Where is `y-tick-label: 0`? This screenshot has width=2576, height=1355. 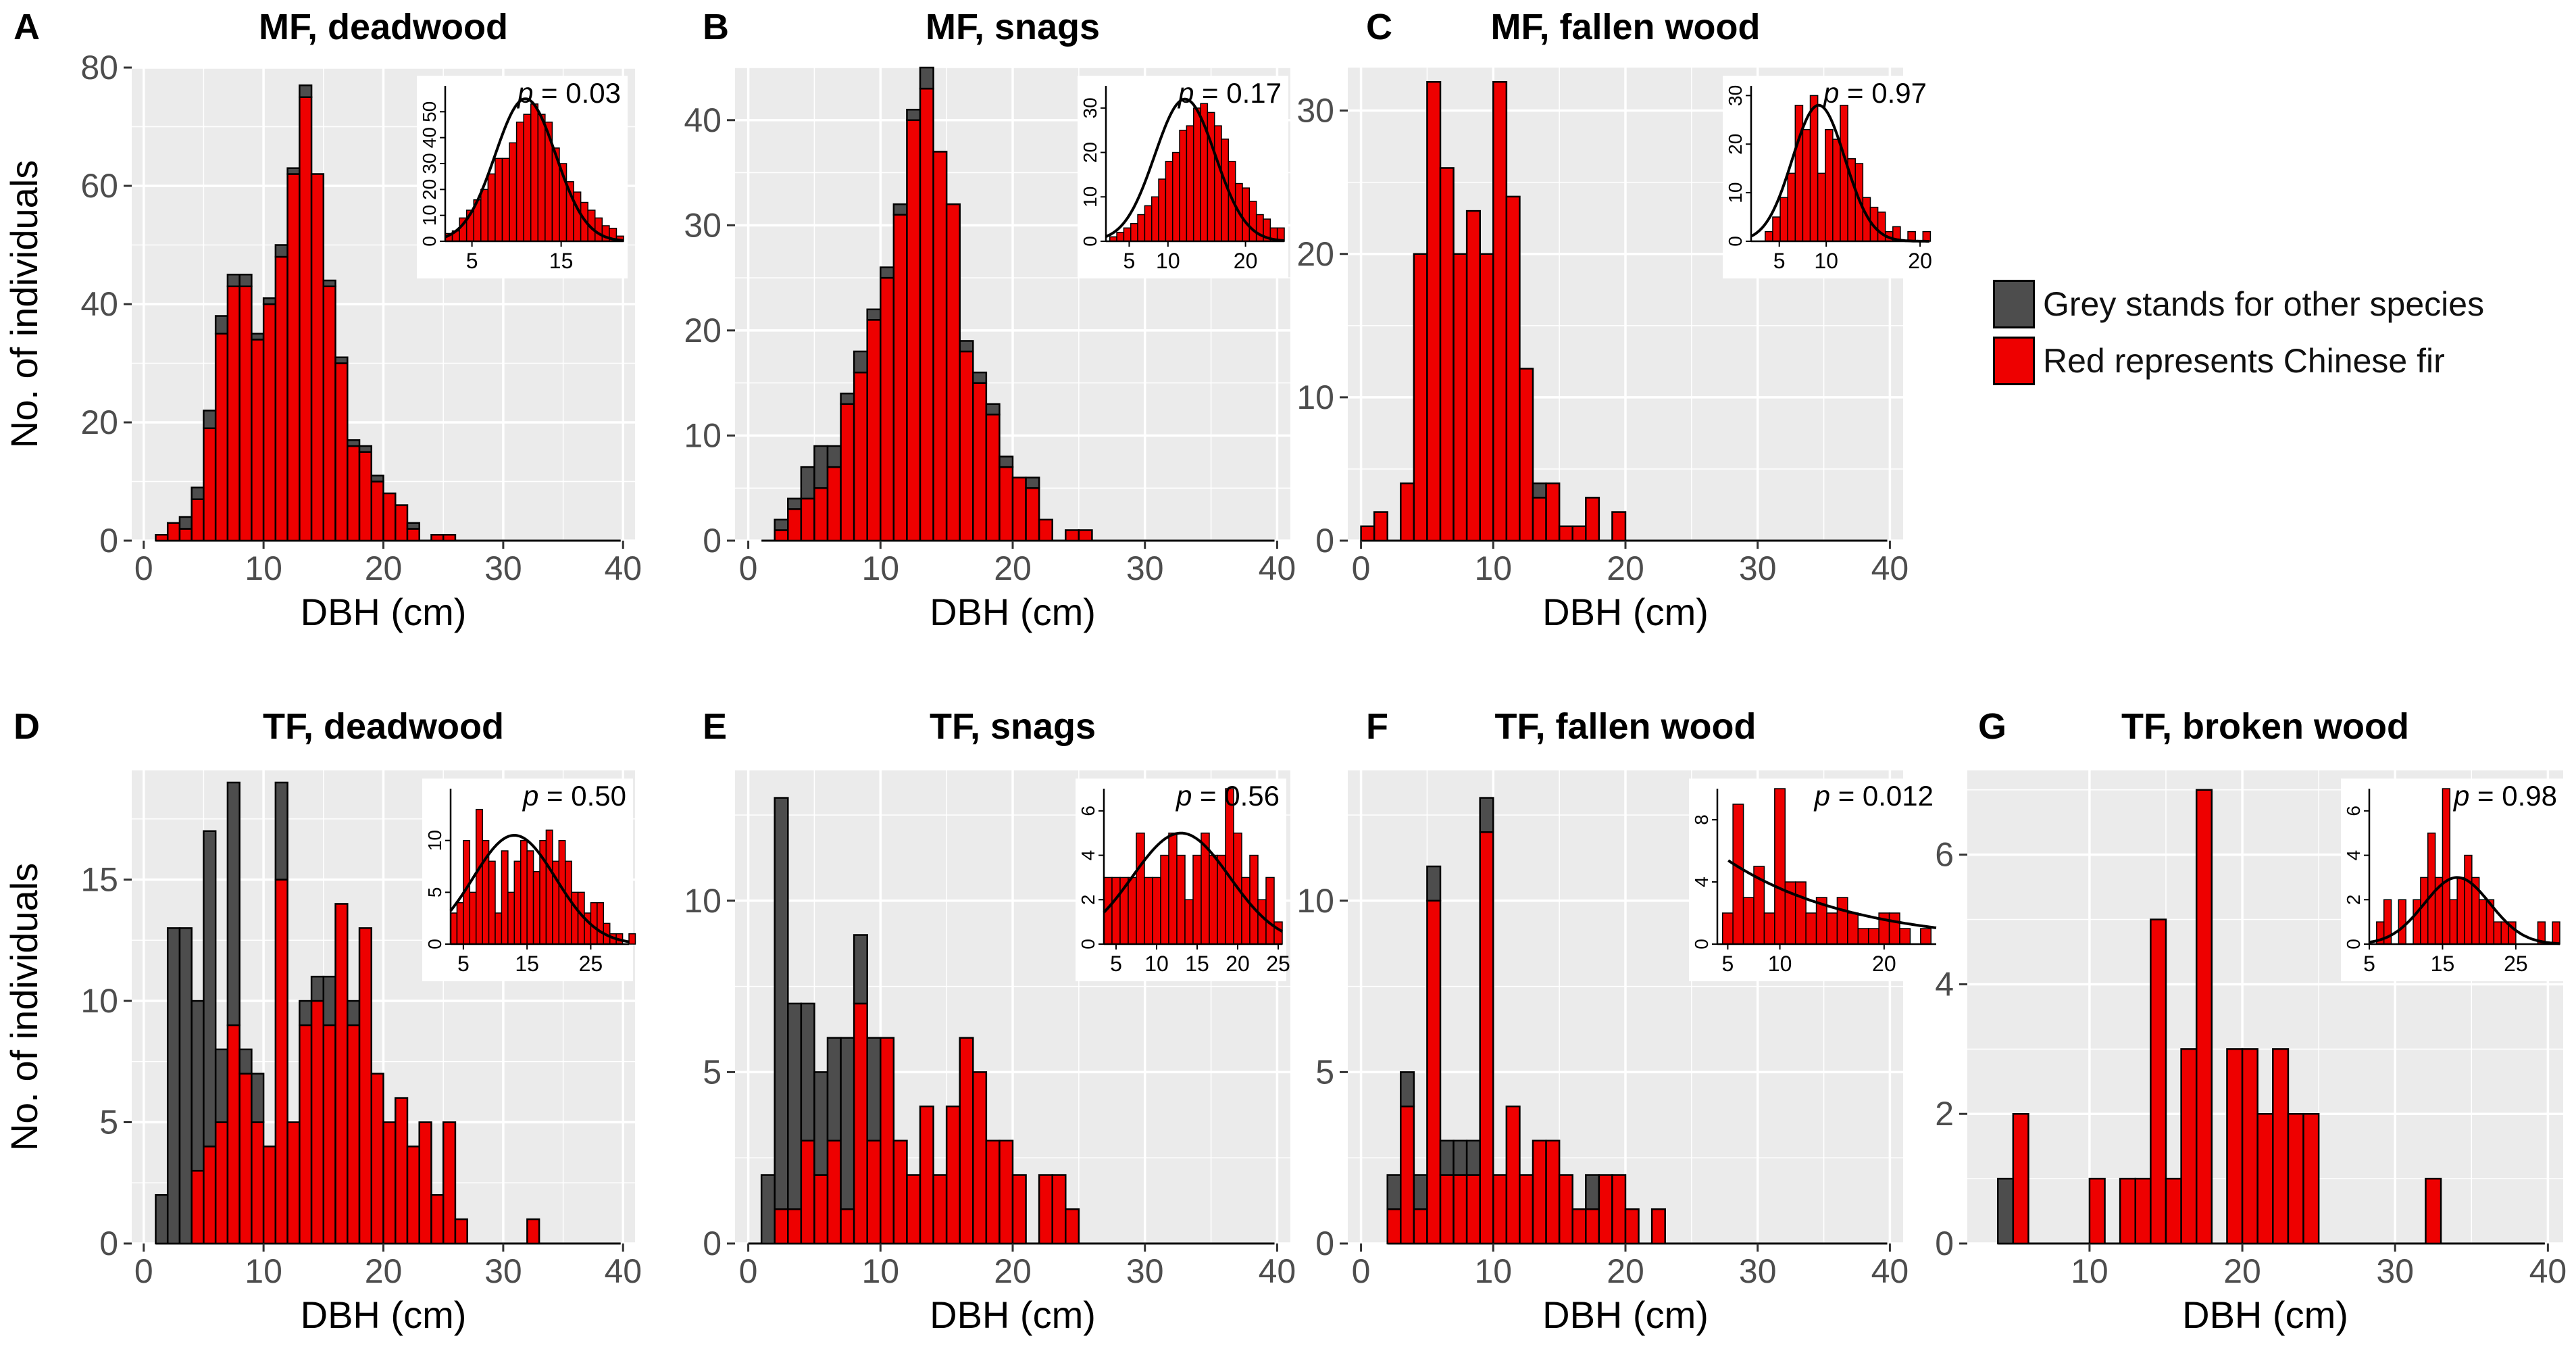
y-tick-label: 0 is located at coordinates (712, 1243).